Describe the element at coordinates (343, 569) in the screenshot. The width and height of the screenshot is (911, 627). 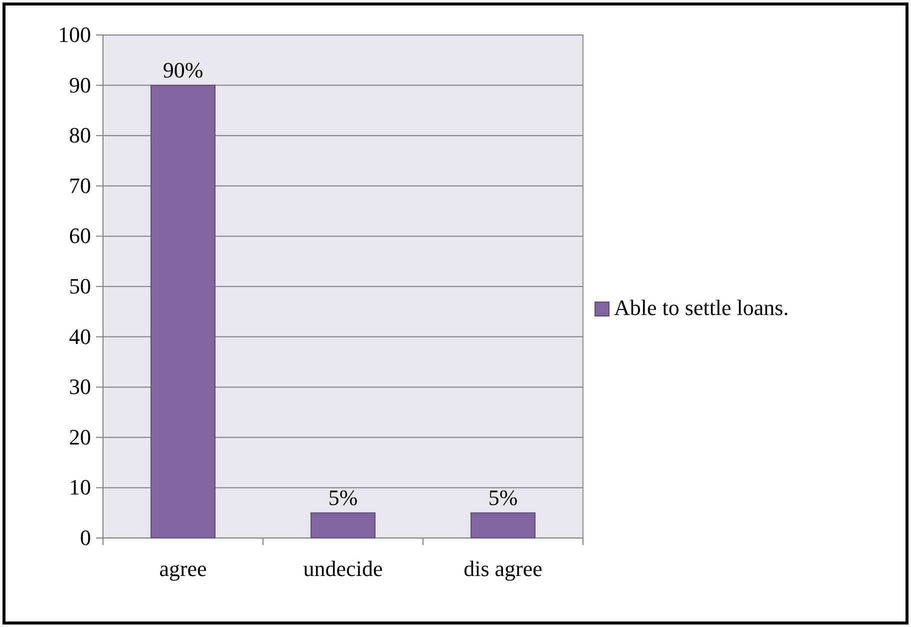
I see `x-tick-label: undecide` at that location.